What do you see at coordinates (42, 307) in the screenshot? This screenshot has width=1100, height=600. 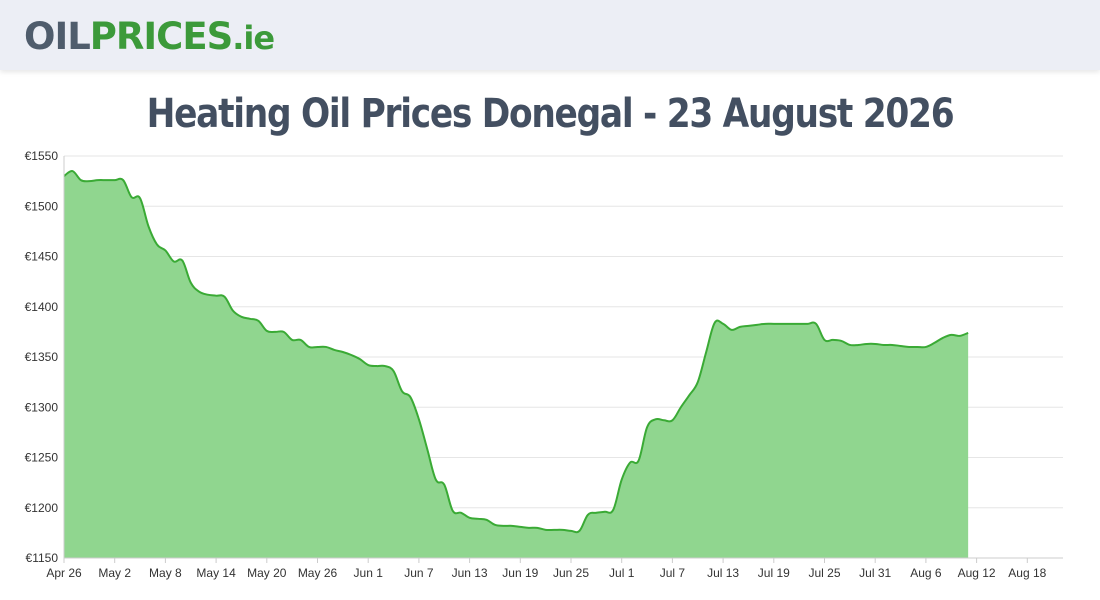 I see `y-tick-label: €1400` at bounding box center [42, 307].